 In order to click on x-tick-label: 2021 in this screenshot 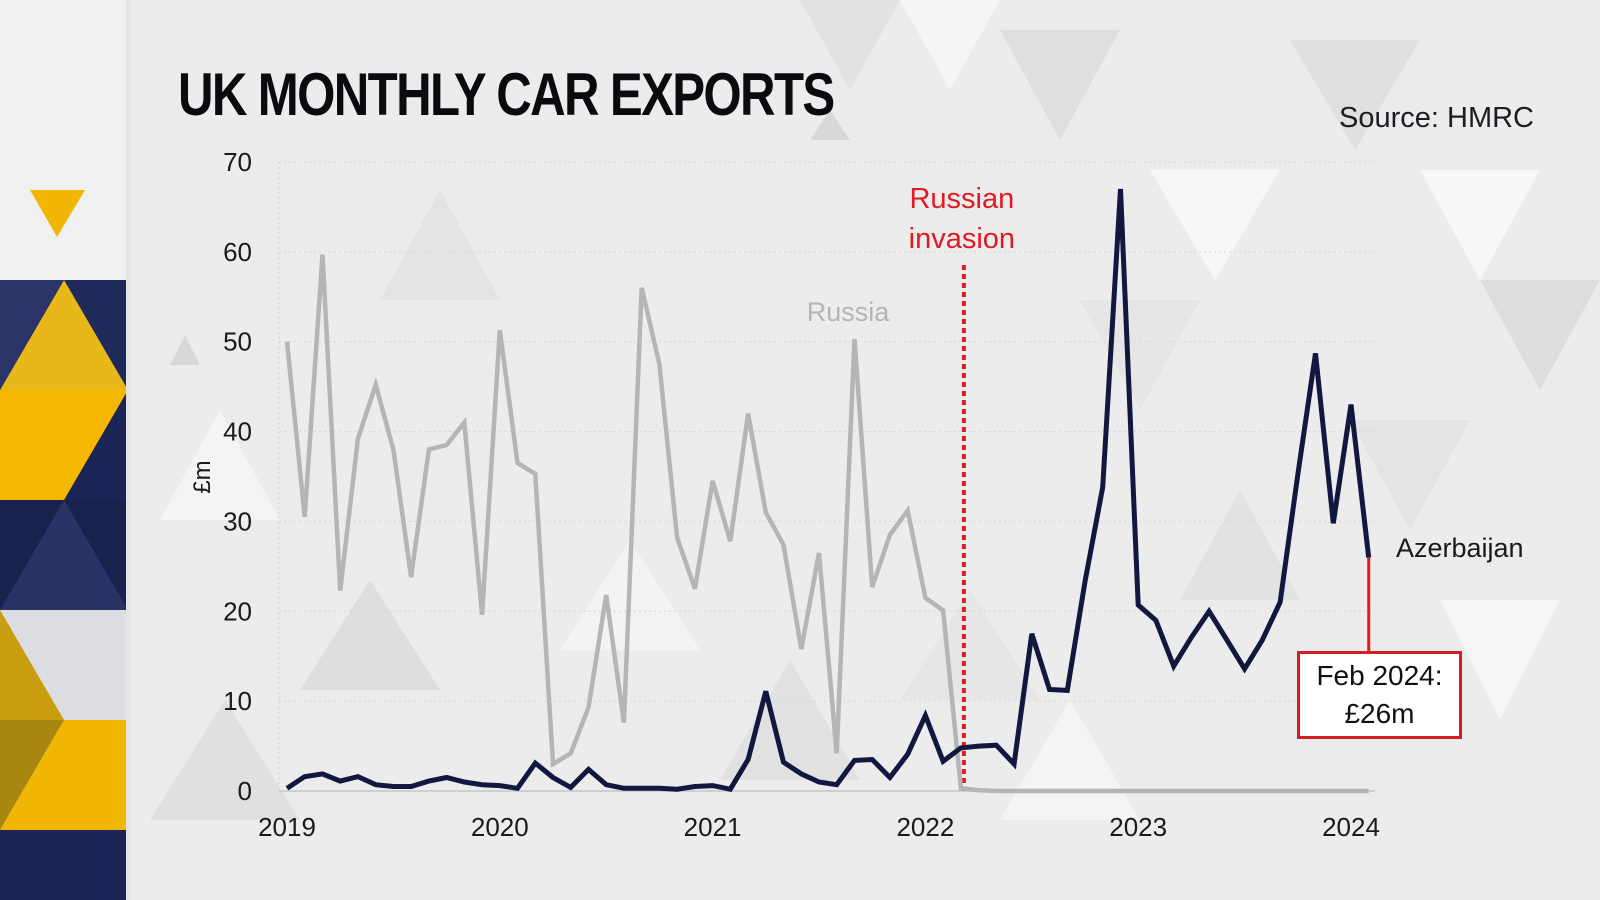, I will do `click(713, 827)`.